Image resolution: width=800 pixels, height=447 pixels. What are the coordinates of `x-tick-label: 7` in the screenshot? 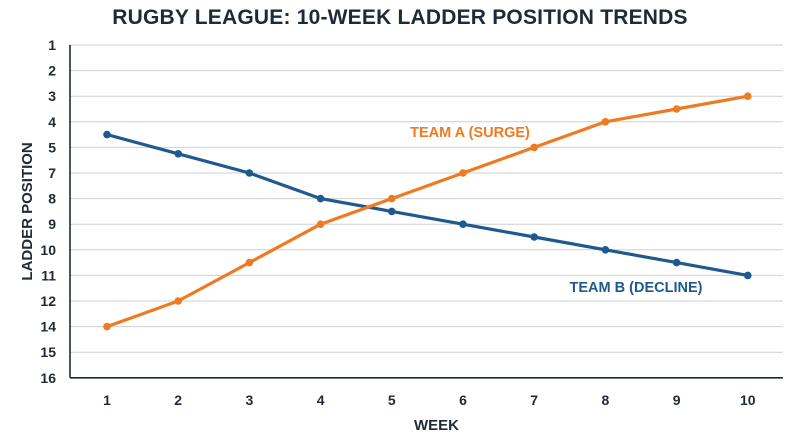 It's located at (534, 400).